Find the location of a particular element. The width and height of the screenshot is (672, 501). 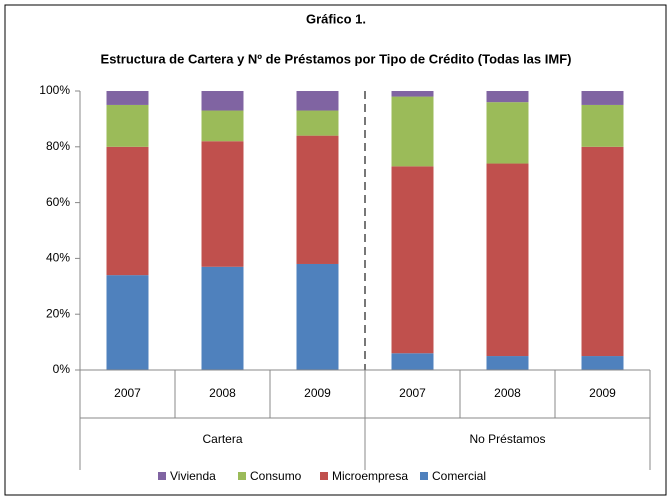

y-tick-label: 40% is located at coordinates (58, 258).